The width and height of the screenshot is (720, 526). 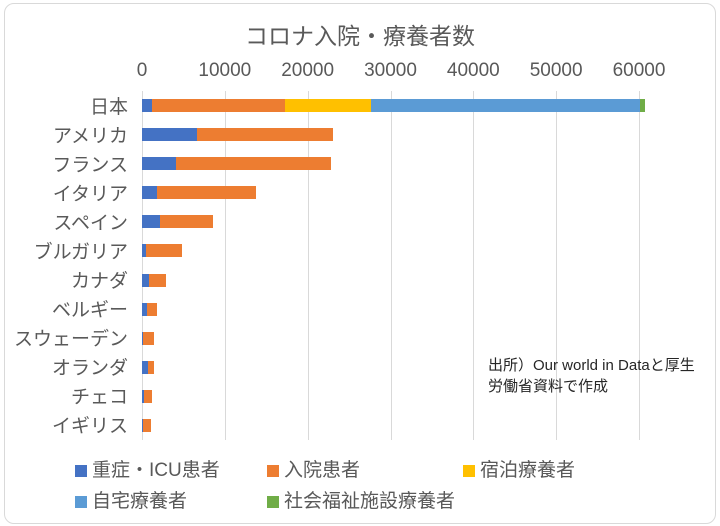 What do you see at coordinates (90, 165) in the screenshot?
I see `category-label: フランス` at bounding box center [90, 165].